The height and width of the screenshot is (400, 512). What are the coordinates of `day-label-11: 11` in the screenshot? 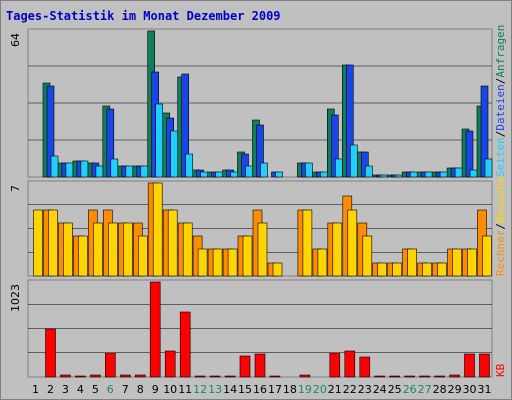 It's located at (185, 389).